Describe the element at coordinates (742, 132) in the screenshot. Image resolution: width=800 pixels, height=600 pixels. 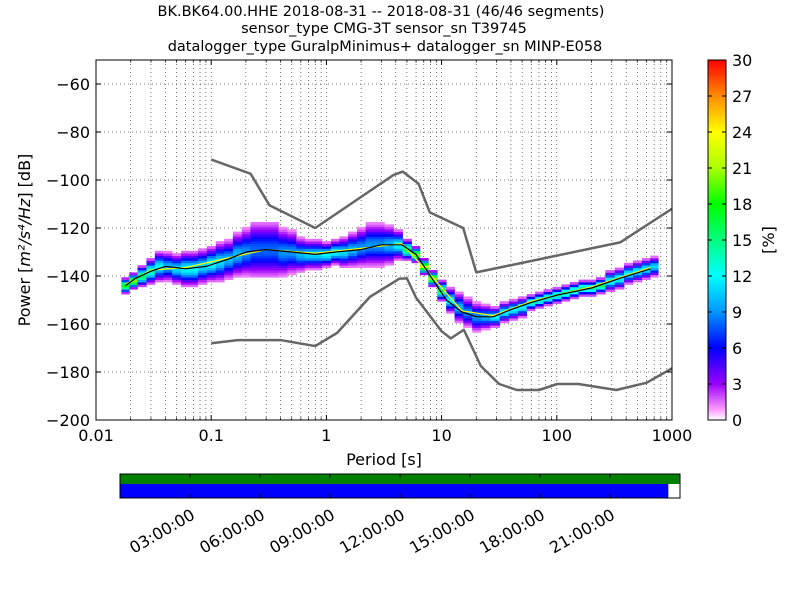
I see `colorbar-tick-label: 24` at that location.